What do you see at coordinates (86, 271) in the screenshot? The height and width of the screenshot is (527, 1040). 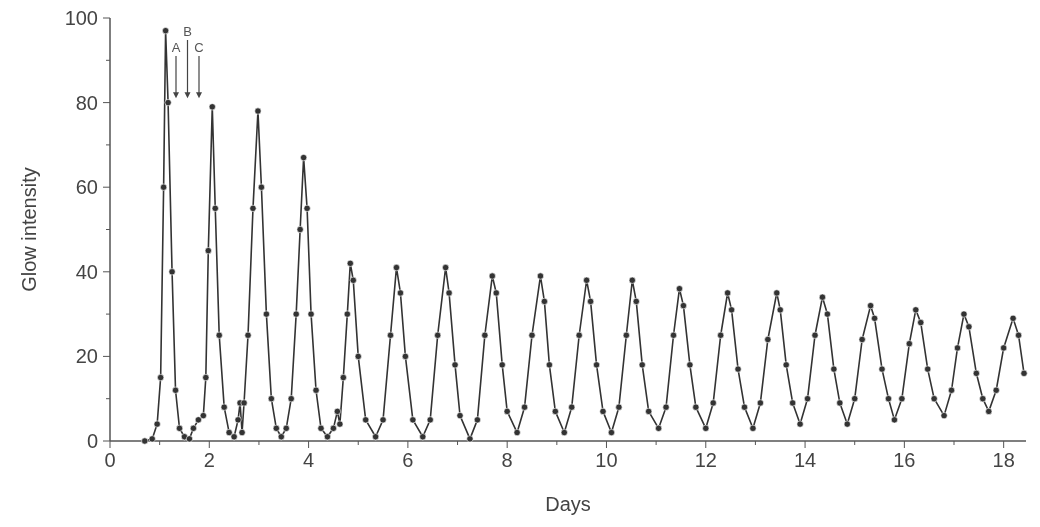 I see `y-tick-label: 40` at bounding box center [86, 271].